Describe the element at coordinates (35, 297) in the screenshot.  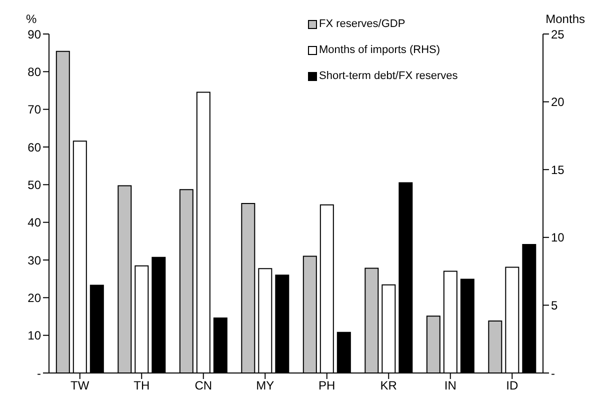
I see `y-tick-label: 20` at that location.